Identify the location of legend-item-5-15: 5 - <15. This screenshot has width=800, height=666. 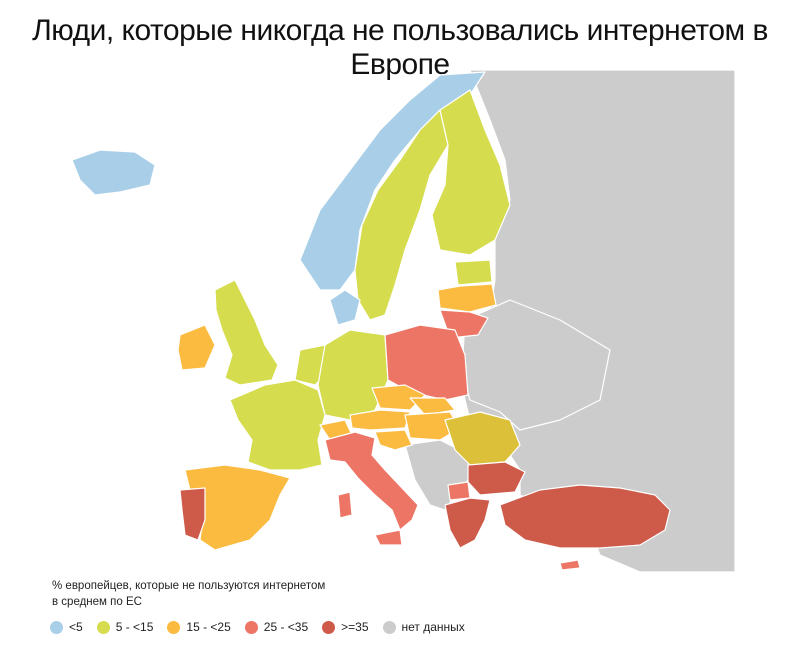
(125, 627).